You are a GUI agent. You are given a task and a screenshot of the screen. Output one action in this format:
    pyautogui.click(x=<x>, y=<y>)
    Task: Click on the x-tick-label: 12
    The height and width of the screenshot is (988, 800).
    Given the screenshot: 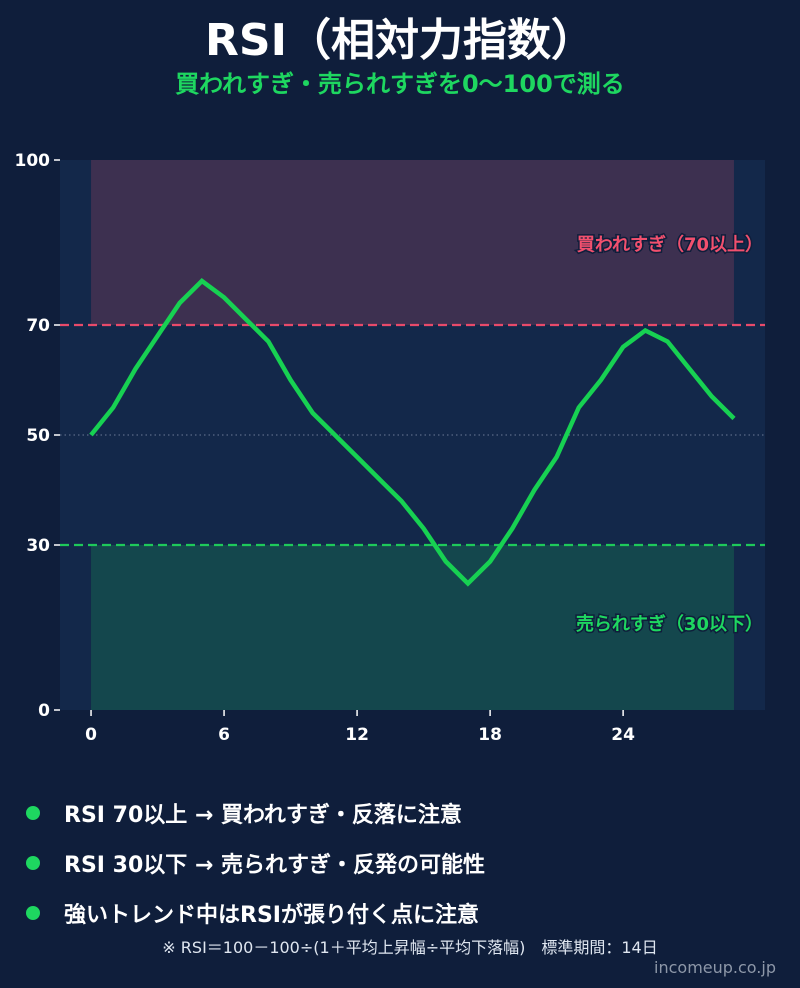 What is the action you would take?
    pyautogui.click(x=357, y=735)
    